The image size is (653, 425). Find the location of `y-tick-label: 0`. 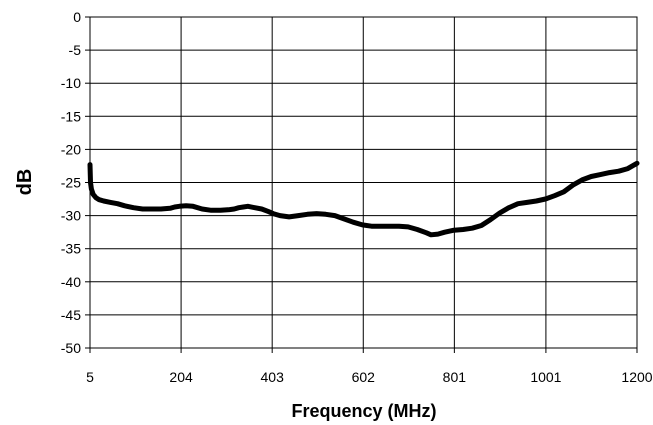

y-tick-label: 0 is located at coordinates (77, 17).